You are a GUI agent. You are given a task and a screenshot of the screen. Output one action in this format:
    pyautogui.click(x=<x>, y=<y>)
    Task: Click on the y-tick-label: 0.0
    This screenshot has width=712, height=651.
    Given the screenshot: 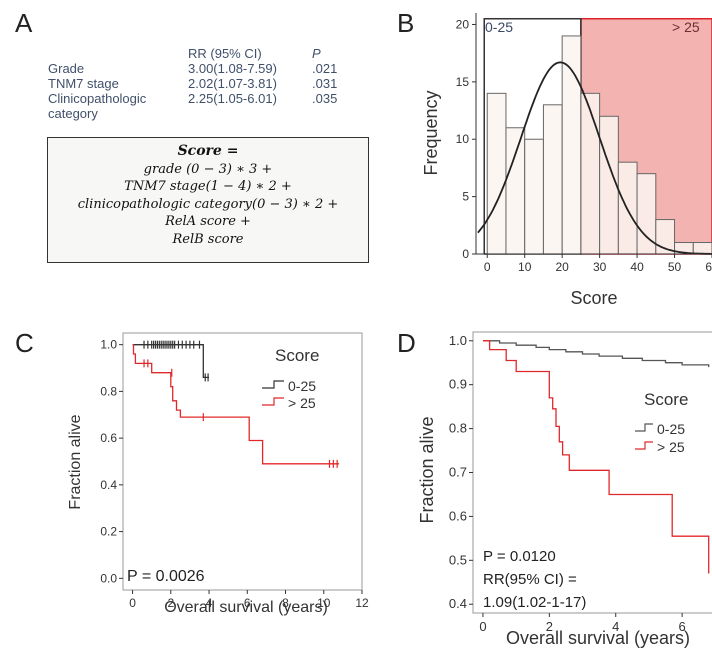 What is the action you would take?
    pyautogui.click(x=108, y=578)
    